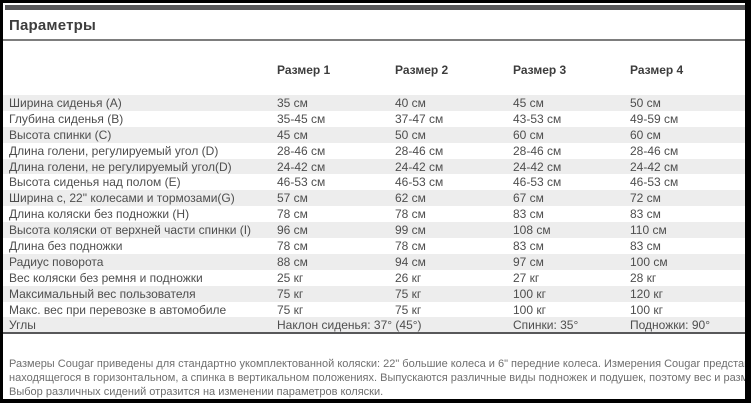 This screenshot has width=751, height=403. What do you see at coordinates (120, 166) in the screenshot?
I see `row-label: Длина голени, не регулируемый угол(D)` at bounding box center [120, 166].